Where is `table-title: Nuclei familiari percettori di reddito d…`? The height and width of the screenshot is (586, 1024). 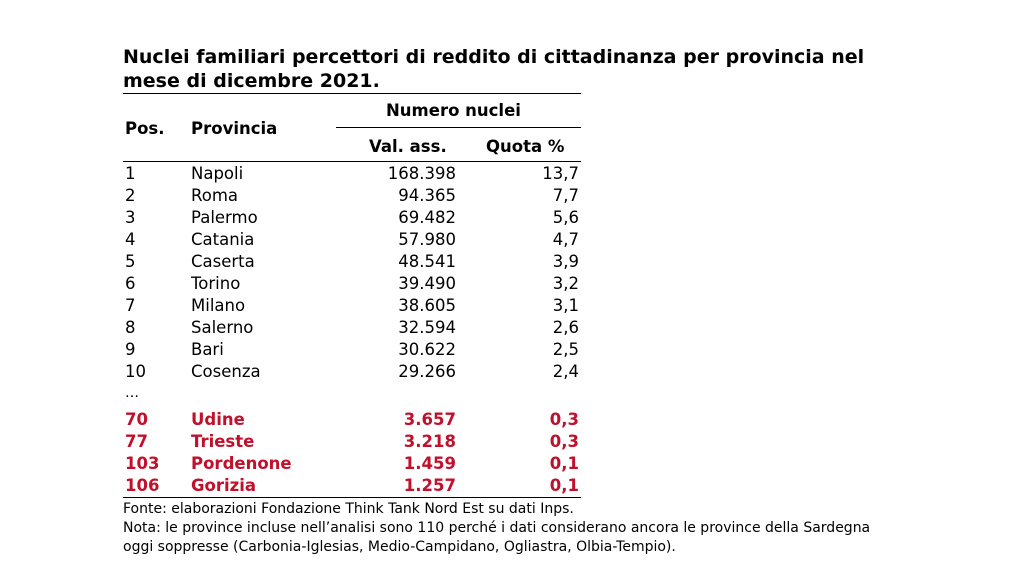
table-title: Nuclei familiari percettori di reddito d… is located at coordinates (494, 69).